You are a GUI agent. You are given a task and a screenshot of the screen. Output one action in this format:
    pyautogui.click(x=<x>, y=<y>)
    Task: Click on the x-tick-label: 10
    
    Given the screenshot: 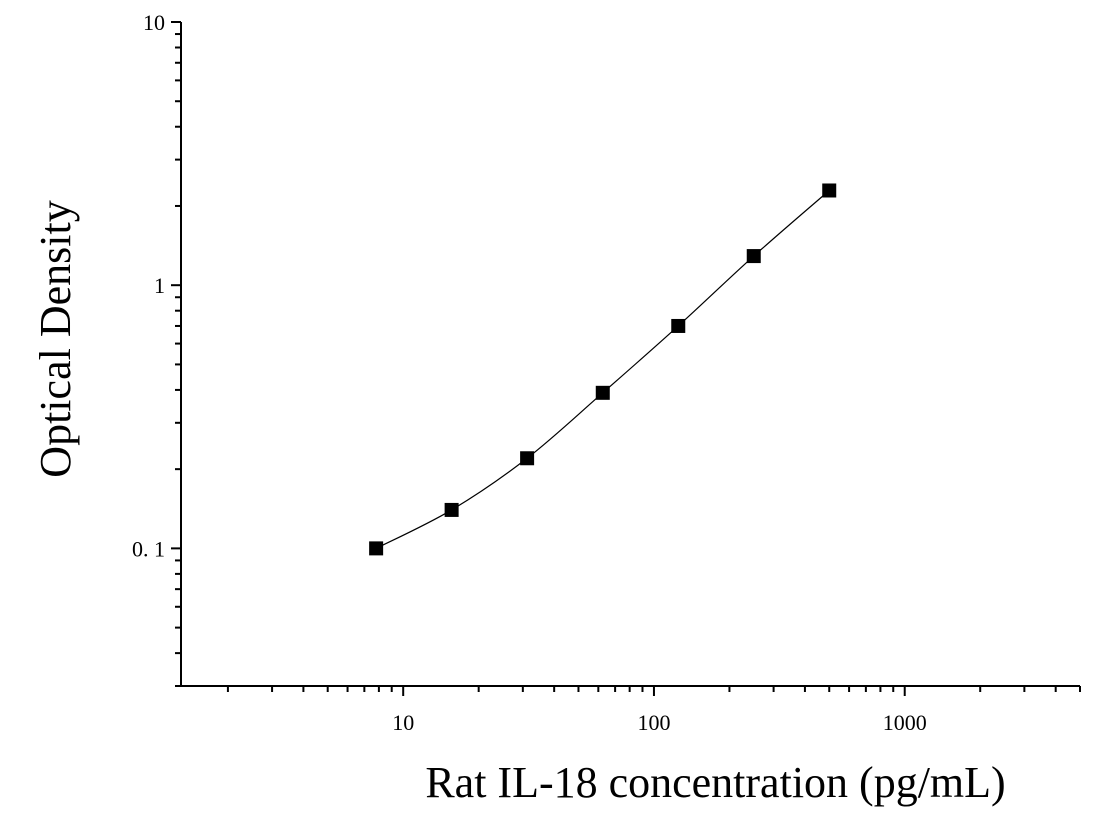 What is the action you would take?
    pyautogui.click(x=403, y=722)
    